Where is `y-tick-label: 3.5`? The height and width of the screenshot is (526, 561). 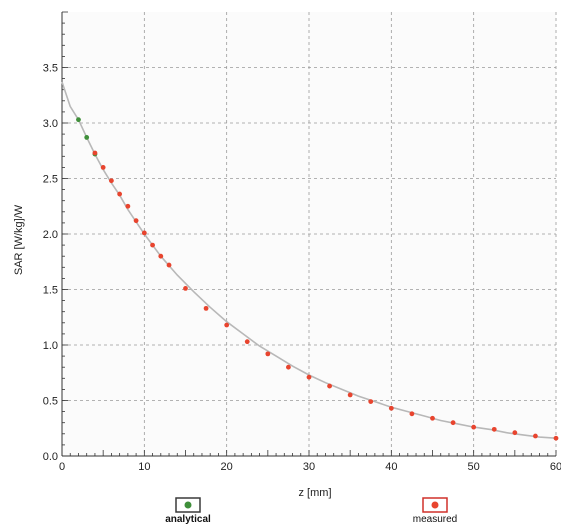 y-tick-label: 3.5 is located at coordinates (50, 69).